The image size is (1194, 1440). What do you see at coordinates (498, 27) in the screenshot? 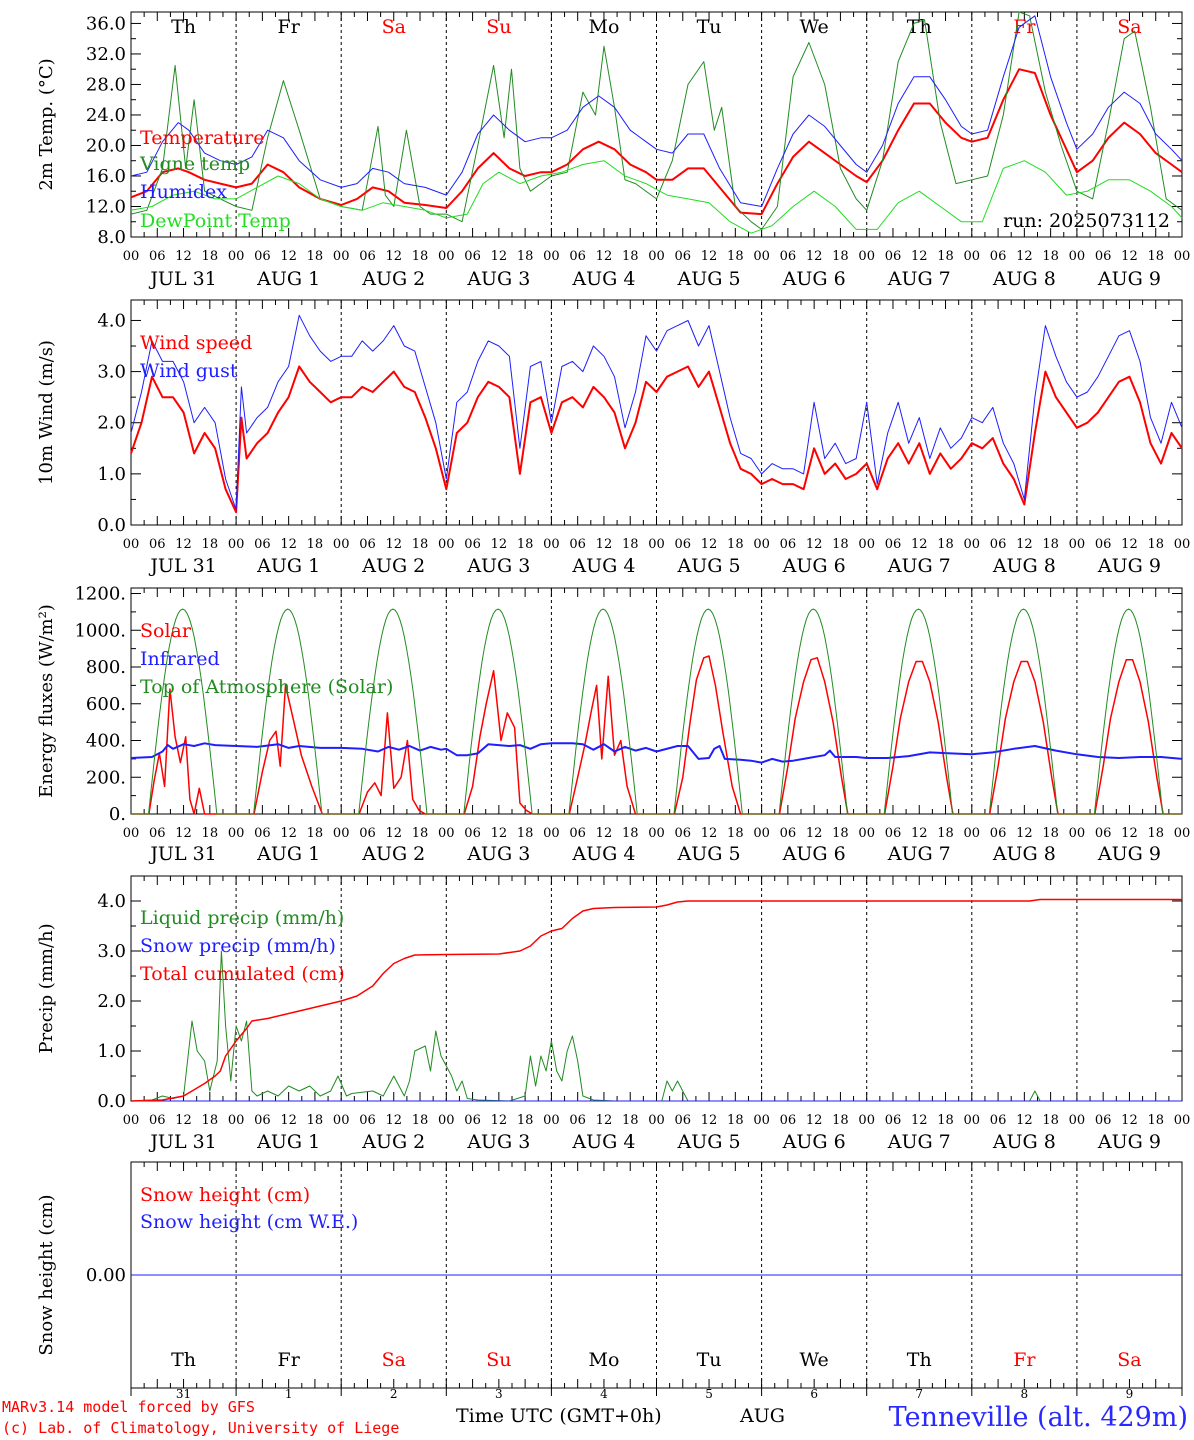
I see `weekday-label: Su` at bounding box center [498, 27].